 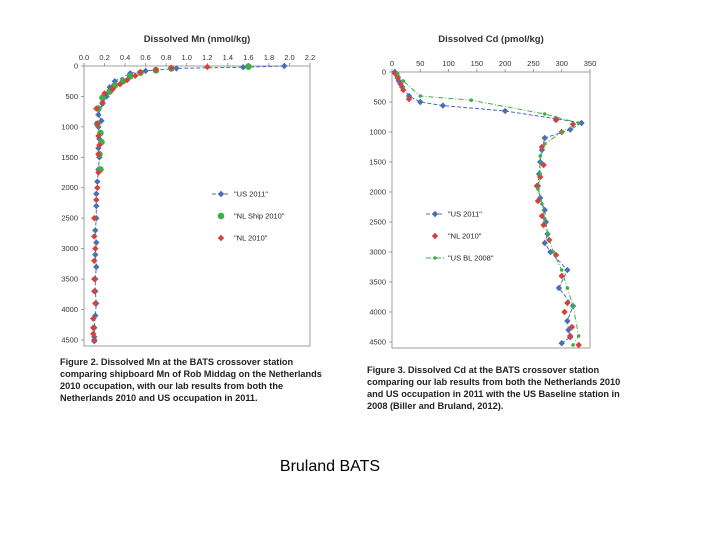 I want to click on mn-x-tick-label: 2.0, so click(x=289, y=57).